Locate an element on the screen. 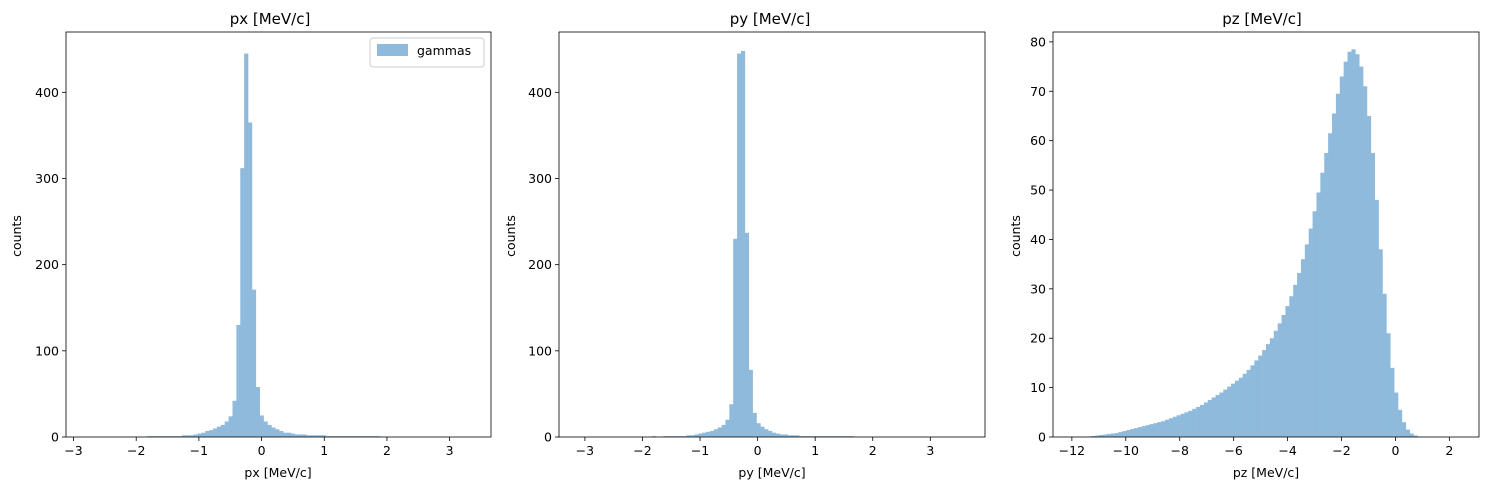 The width and height of the screenshot is (1489, 490). pz-y-tick-label: 80 is located at coordinates (1038, 41).